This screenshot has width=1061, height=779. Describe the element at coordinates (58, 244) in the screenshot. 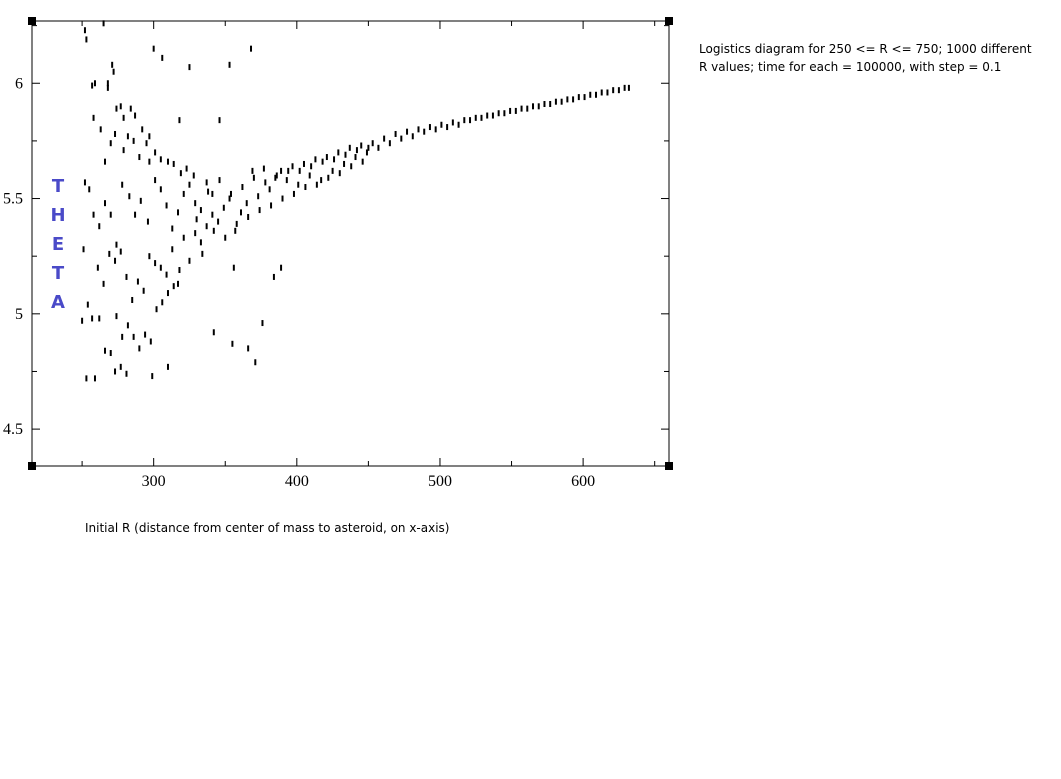

I see `y-axis-label-letter: E` at that location.